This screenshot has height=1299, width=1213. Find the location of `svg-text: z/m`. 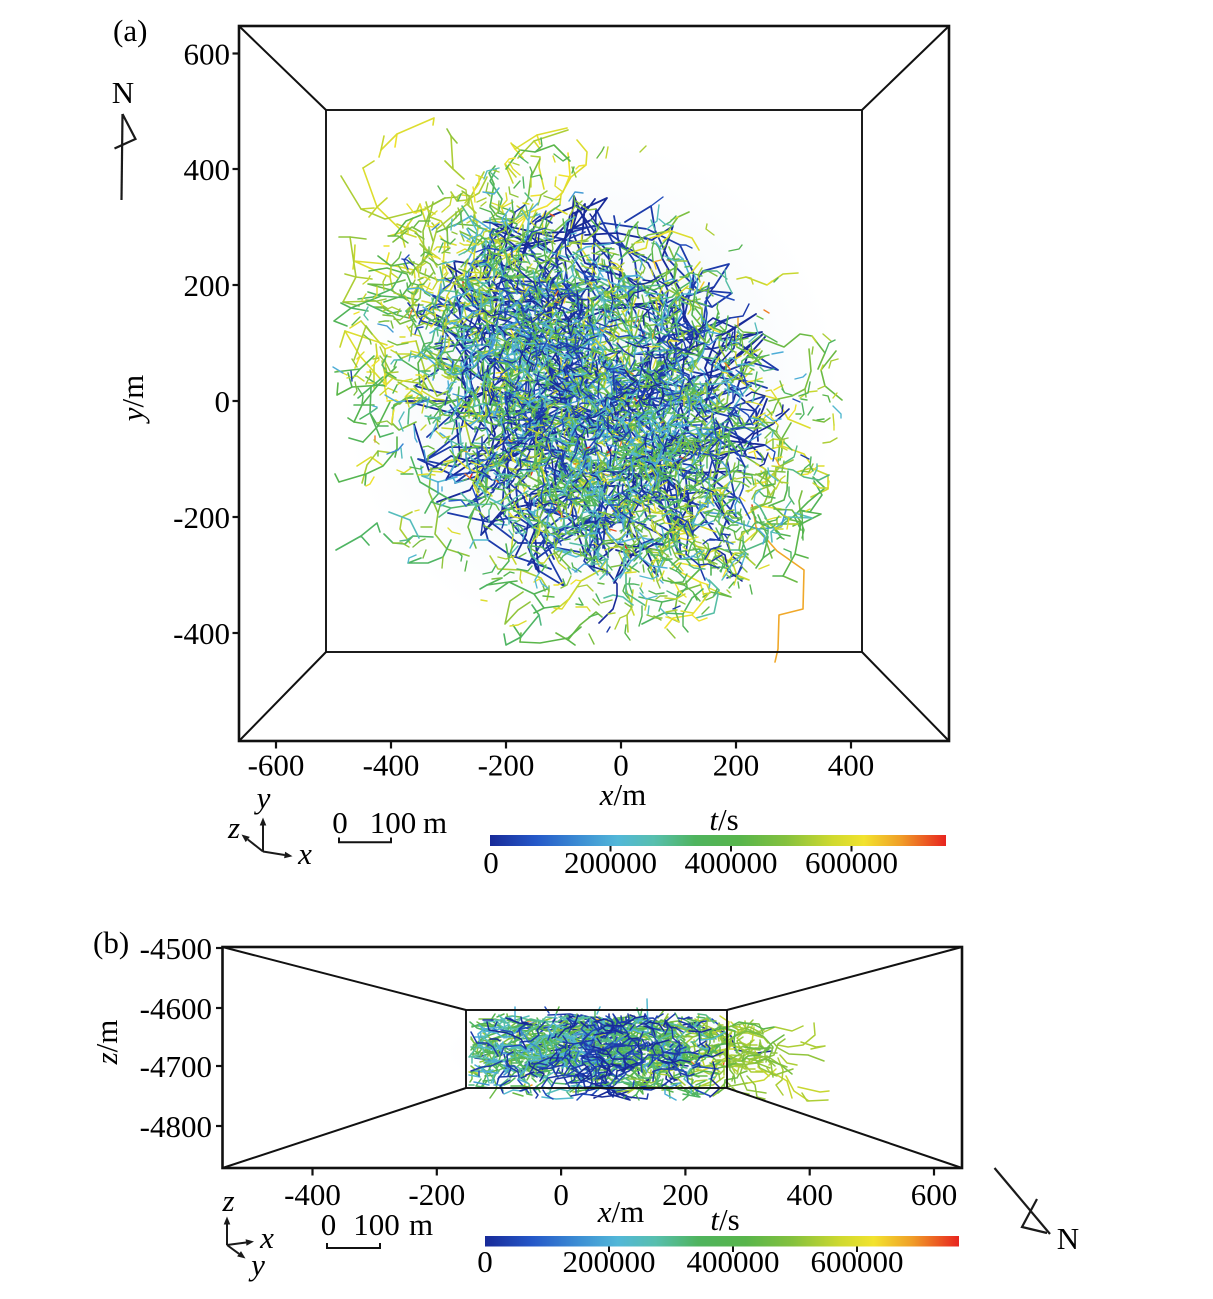

svg-text: z/m is located at coordinates (106, 1043).